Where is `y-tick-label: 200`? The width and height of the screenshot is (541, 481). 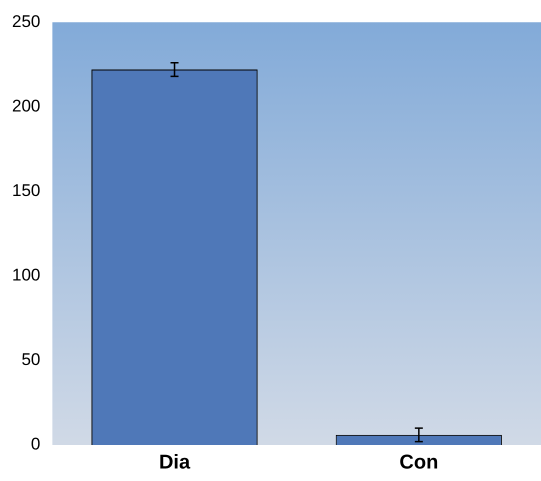
y-tick-label: 200 is located at coordinates (26, 106).